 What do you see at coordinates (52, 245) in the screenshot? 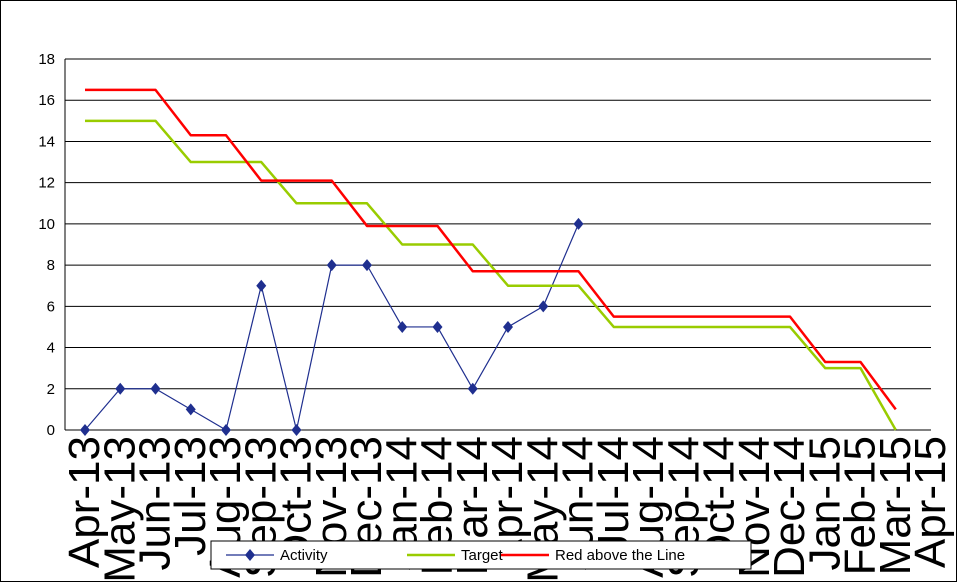
I see `y-axis: 0 2 4 6 8 10 12 14 16 18` at bounding box center [52, 245].